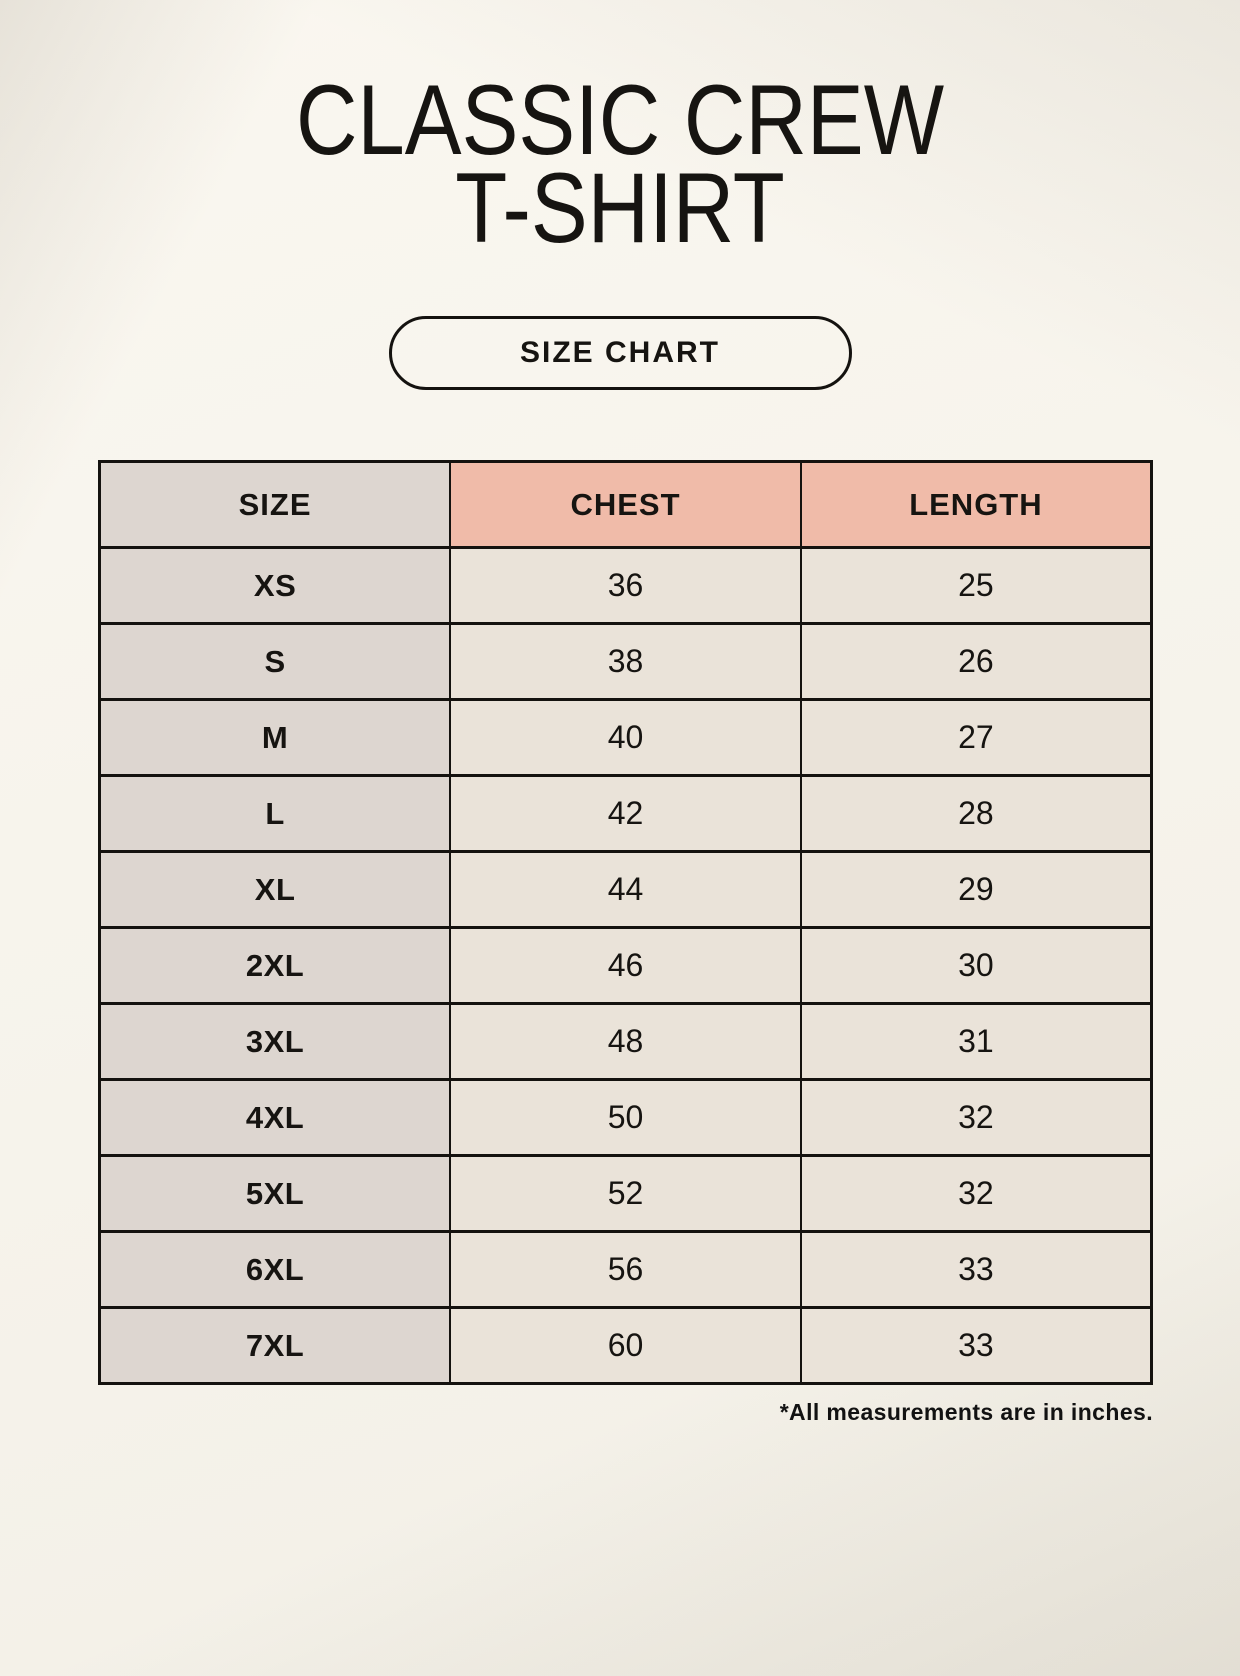  I want to click on column-header-length: LENGTH, so click(976, 504).